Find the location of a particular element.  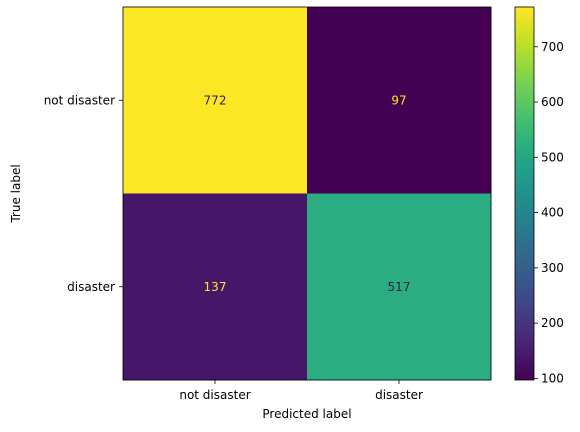

cell-value-label: 772 is located at coordinates (215, 100).